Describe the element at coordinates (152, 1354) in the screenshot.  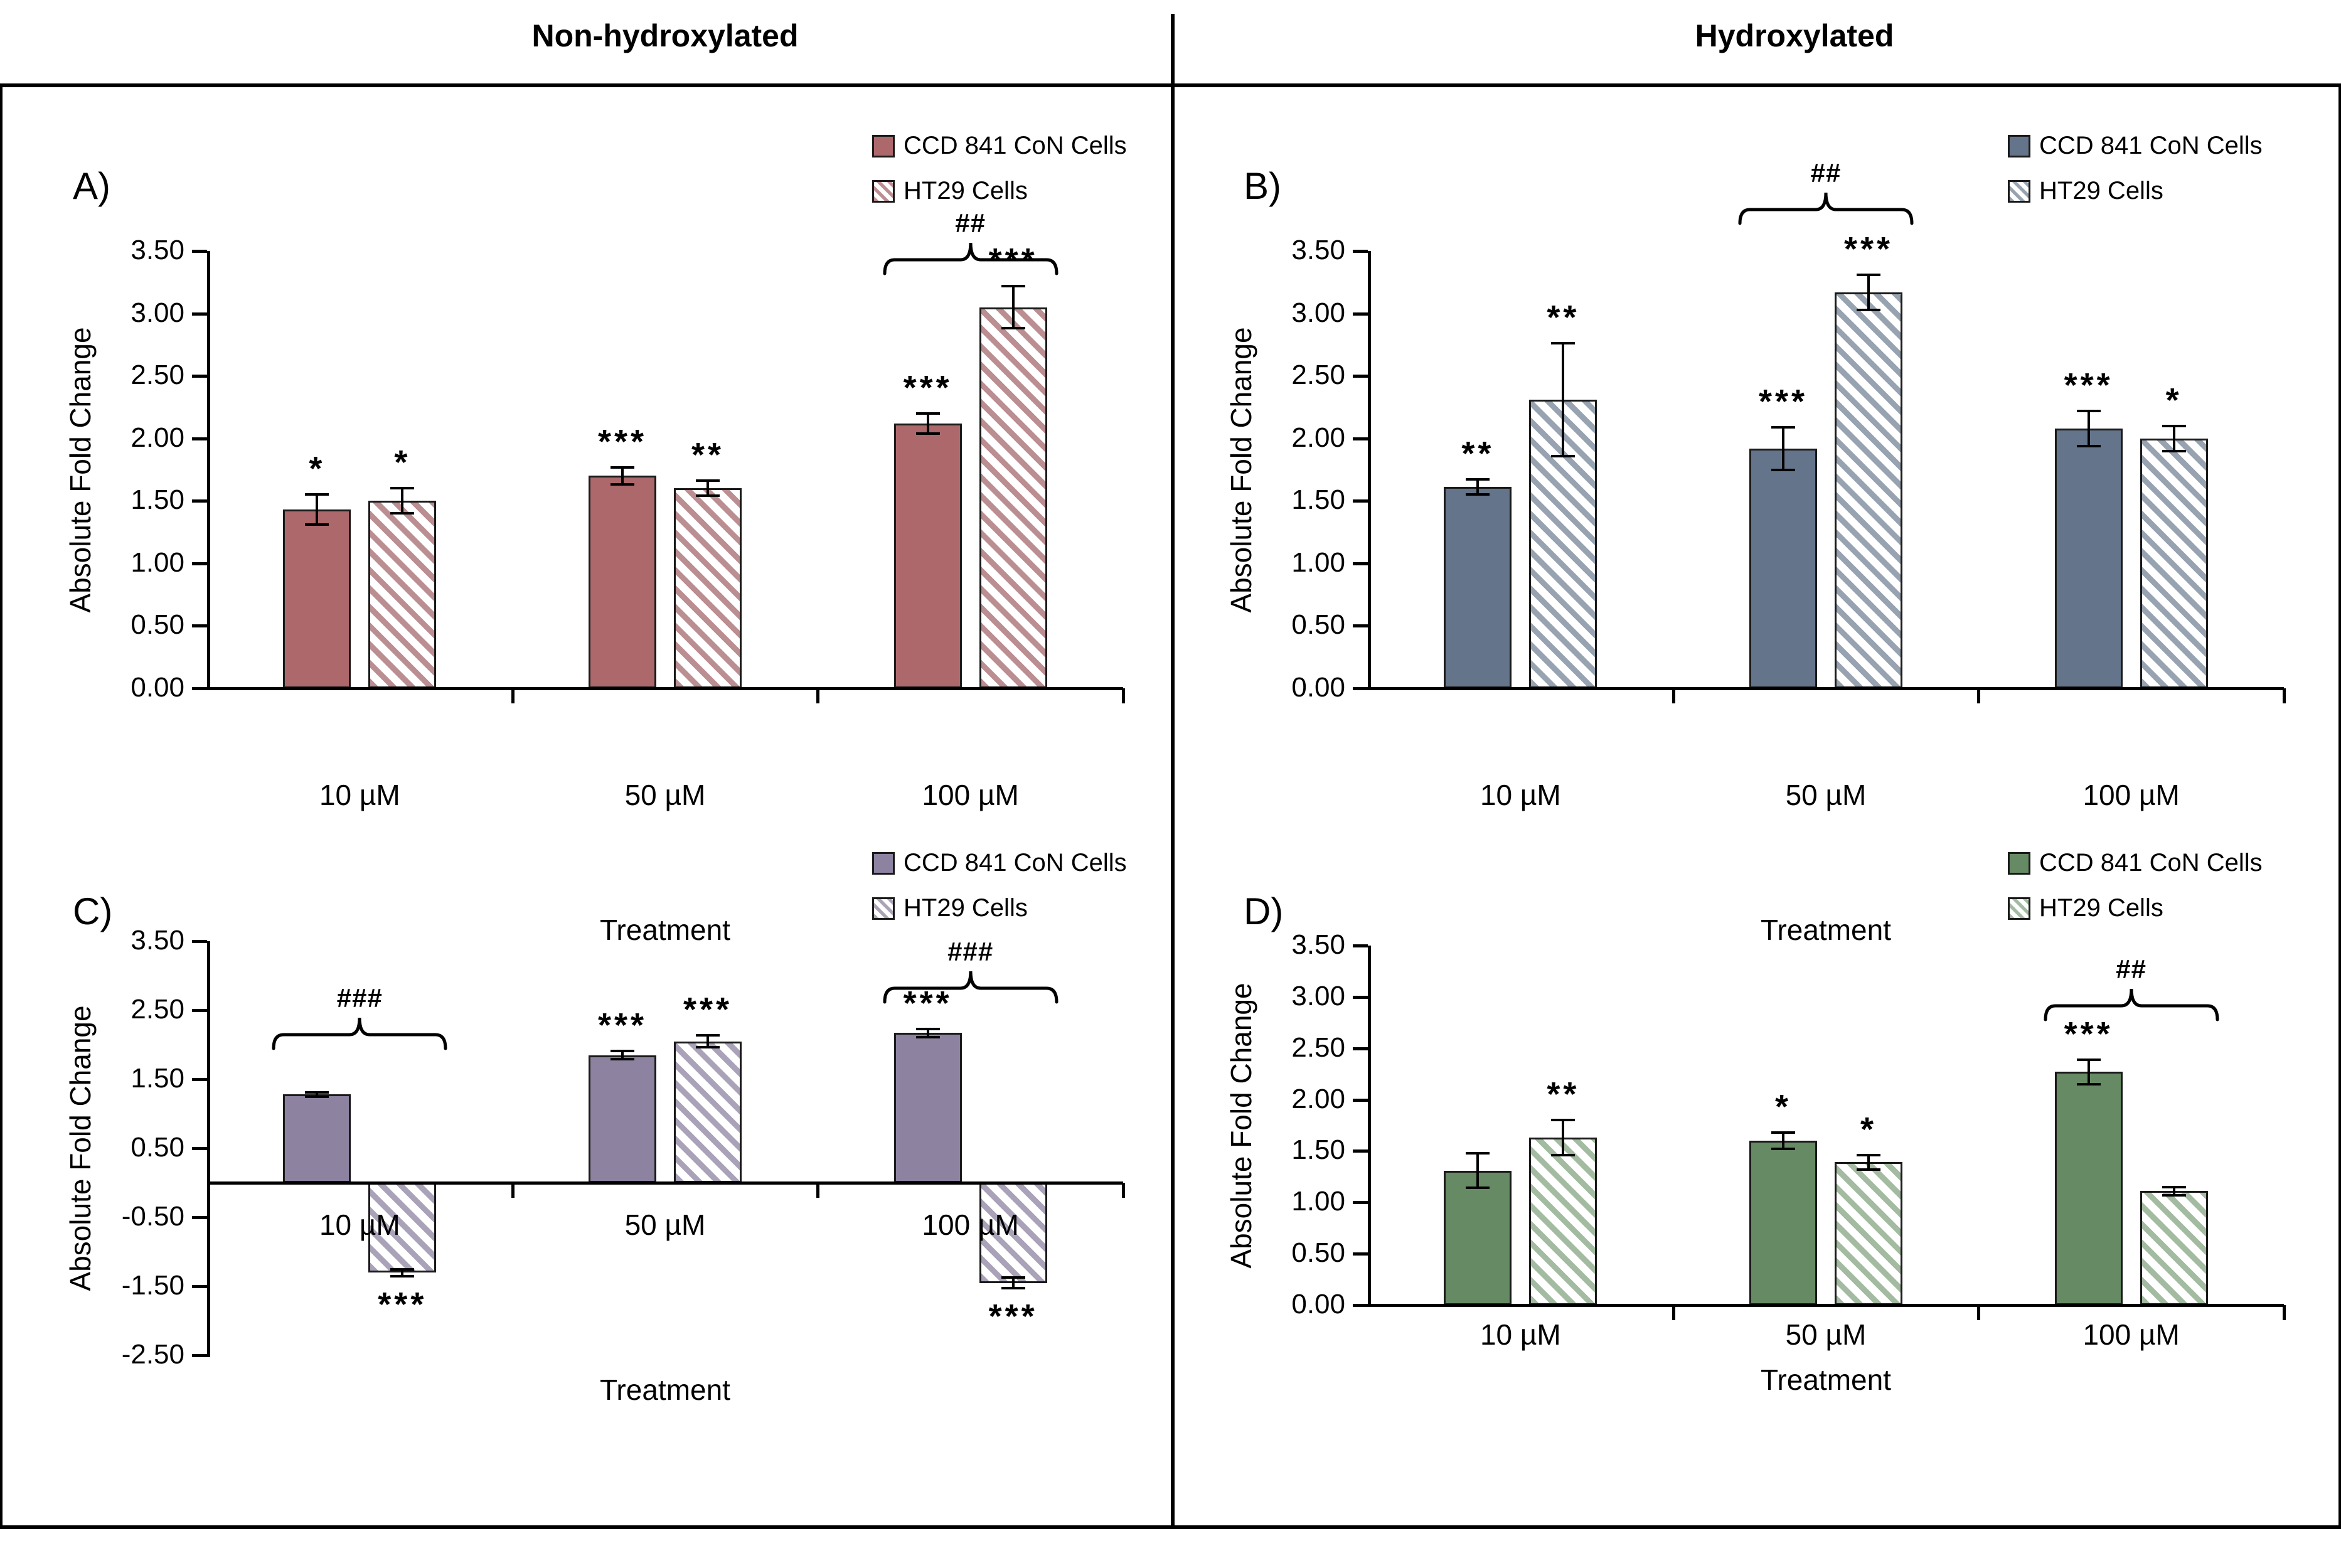
I see `y-tick-label: -2.50` at that location.